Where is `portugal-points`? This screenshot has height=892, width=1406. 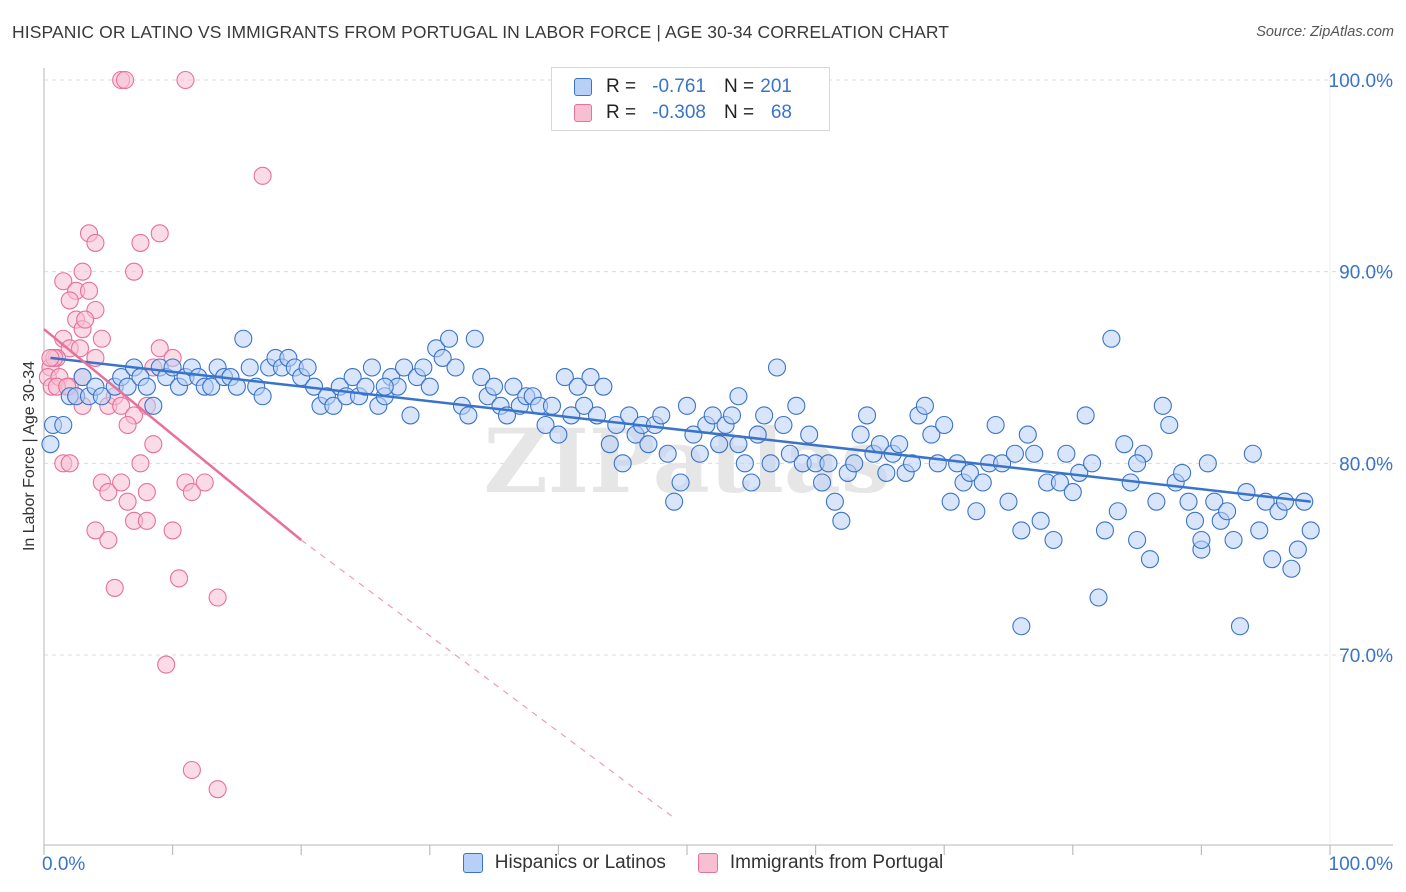
portugal-points is located at coordinates (155, 434).